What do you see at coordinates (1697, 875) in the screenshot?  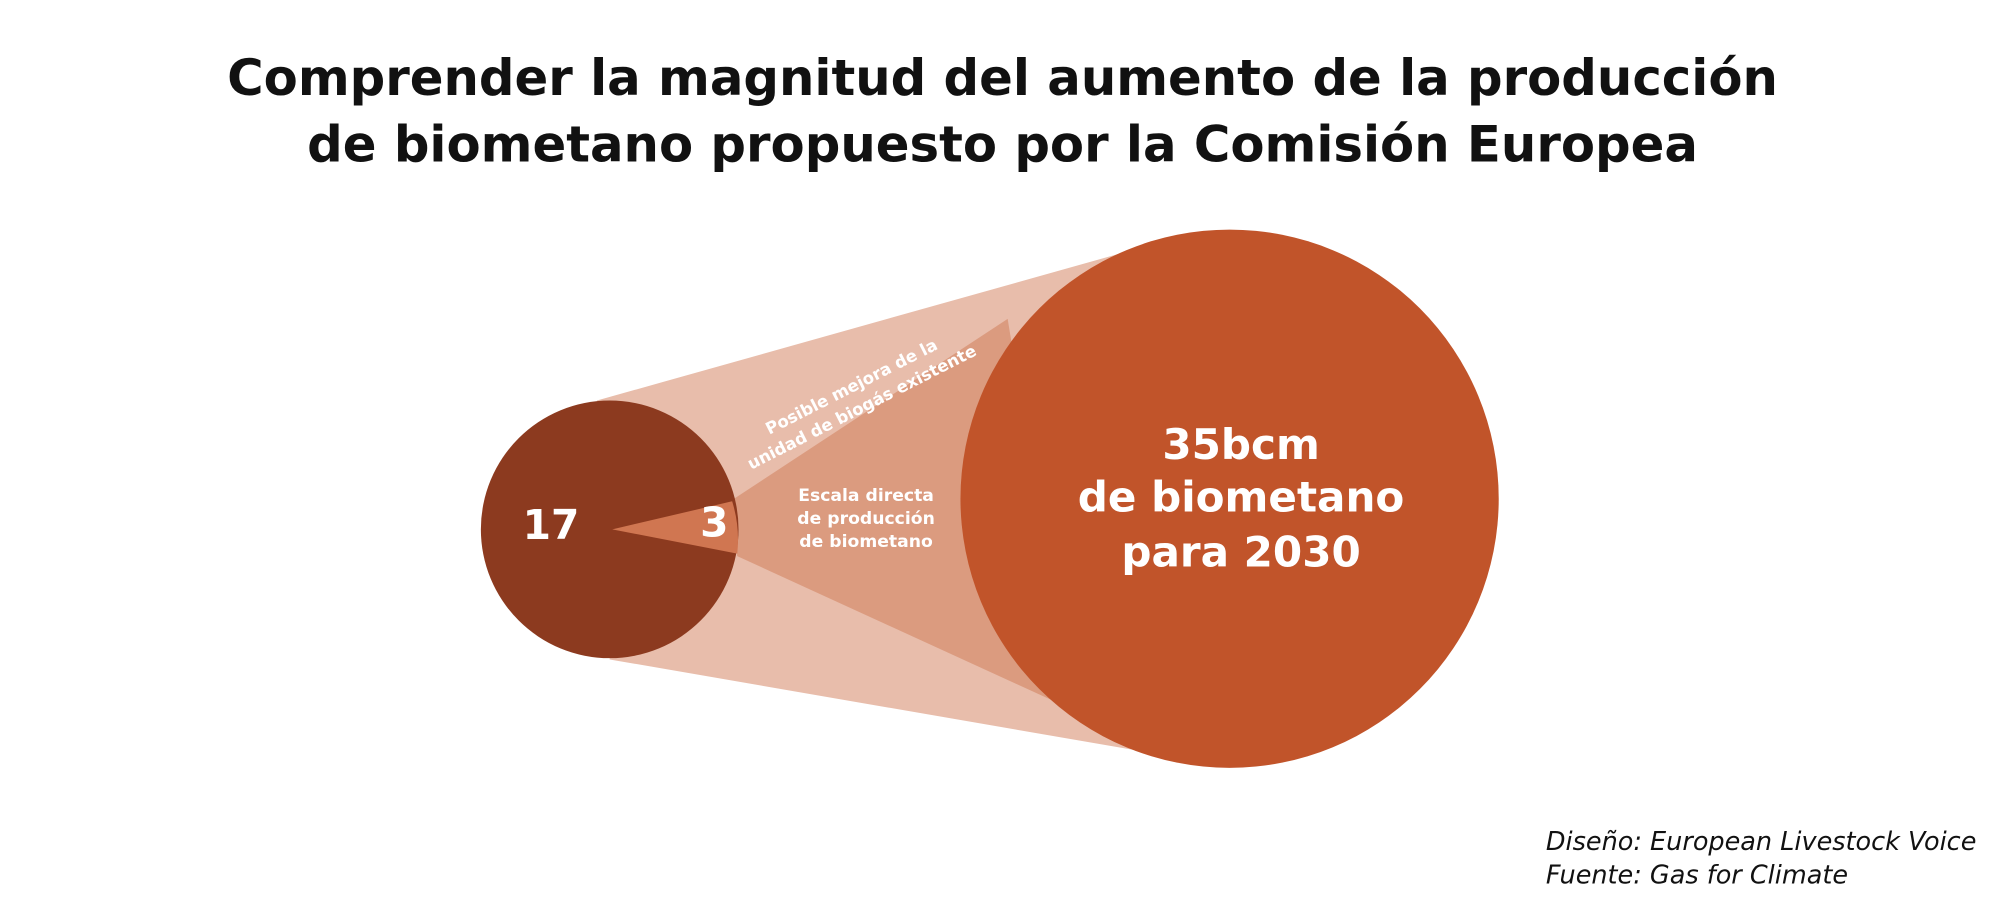 I see `credit: Fuente: Gas for Climate` at bounding box center [1697, 875].